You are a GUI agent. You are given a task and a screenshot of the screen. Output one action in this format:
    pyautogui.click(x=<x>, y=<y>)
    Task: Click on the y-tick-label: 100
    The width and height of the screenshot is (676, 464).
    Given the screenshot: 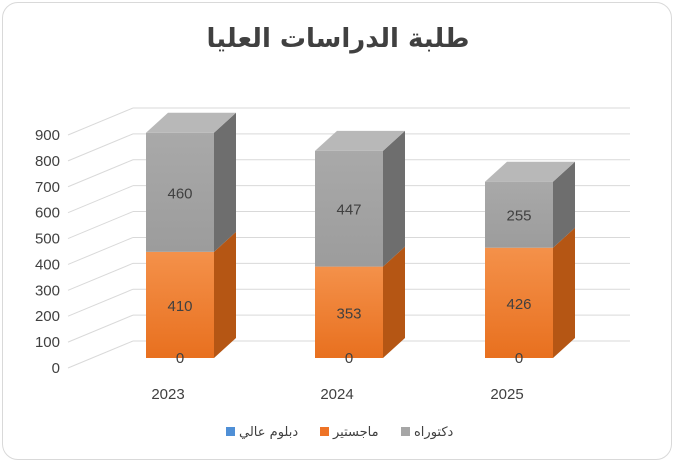 What is the action you would take?
    pyautogui.click(x=47, y=342)
    